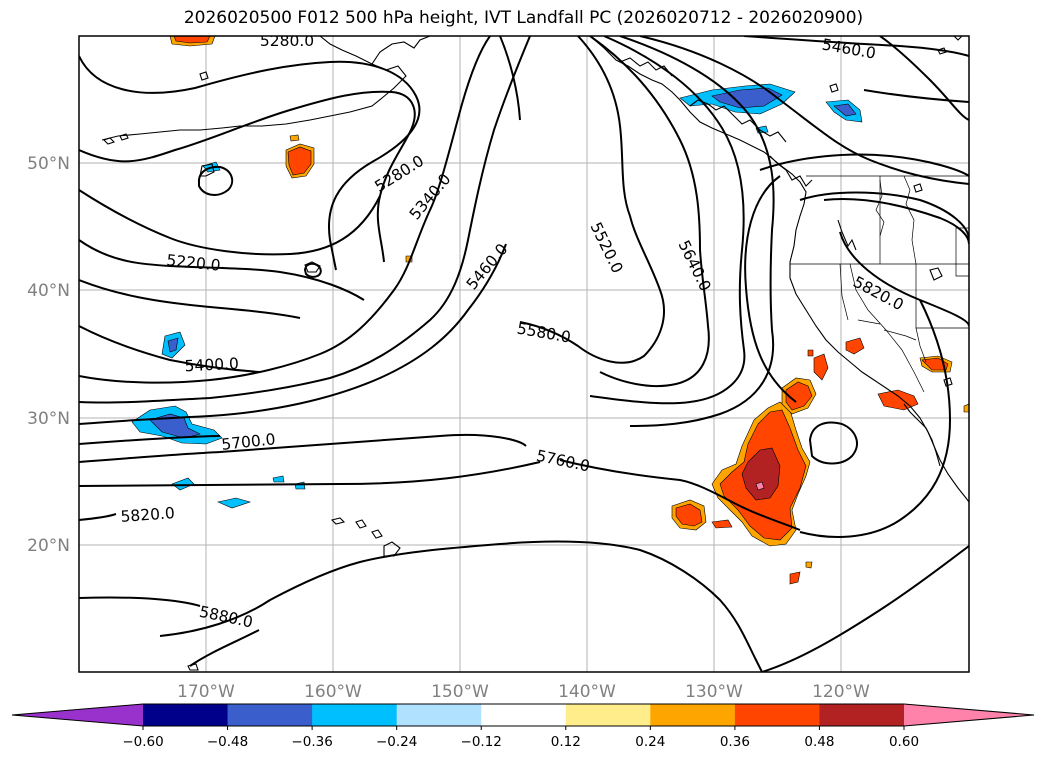 This screenshot has height=765, width=1047. What do you see at coordinates (841, 692) in the screenshot?
I see `lon-label-120w: 120°W` at bounding box center [841, 692].